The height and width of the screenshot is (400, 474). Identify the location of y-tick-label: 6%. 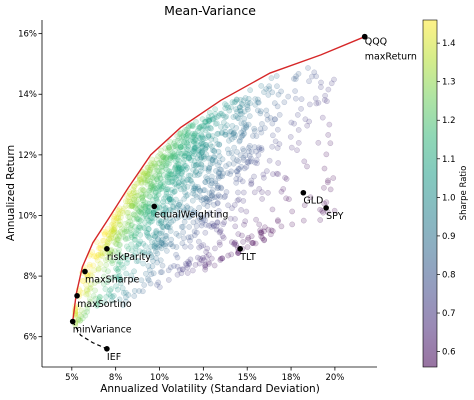
(31, 338).